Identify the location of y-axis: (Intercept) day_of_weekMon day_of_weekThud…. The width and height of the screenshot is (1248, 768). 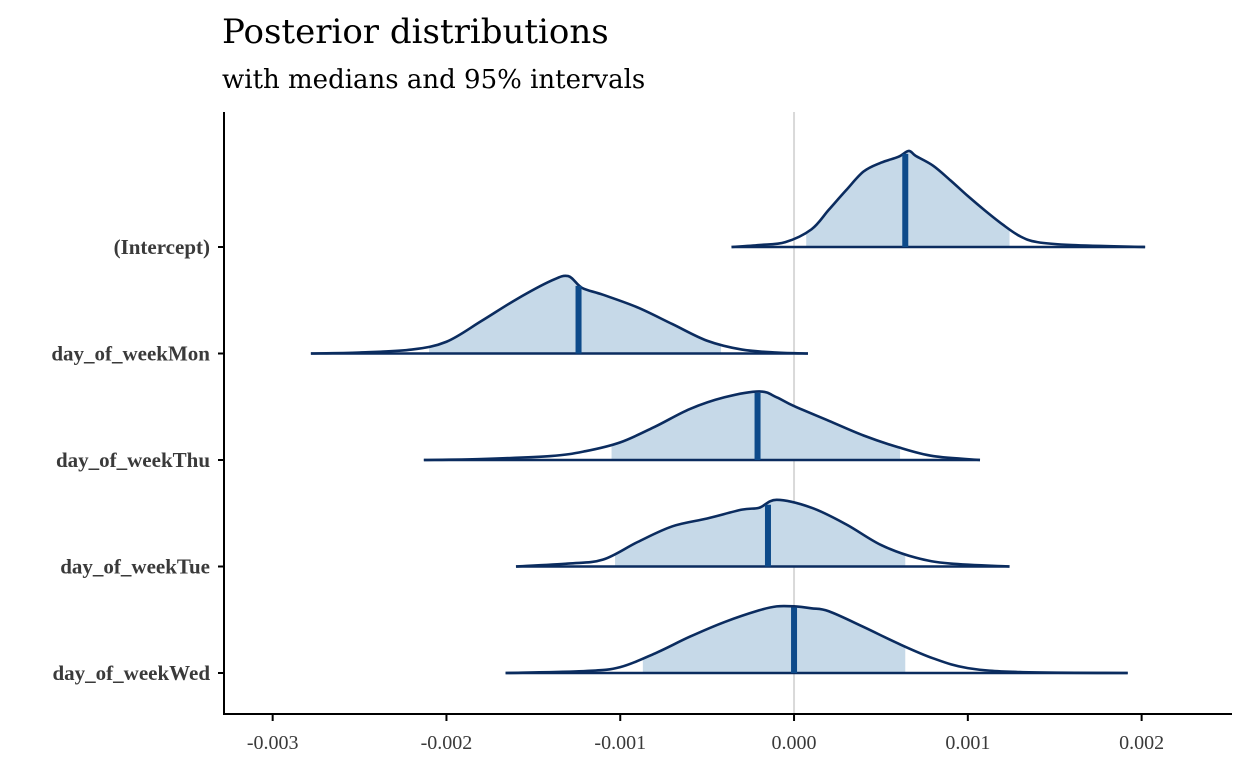
(138, 413).